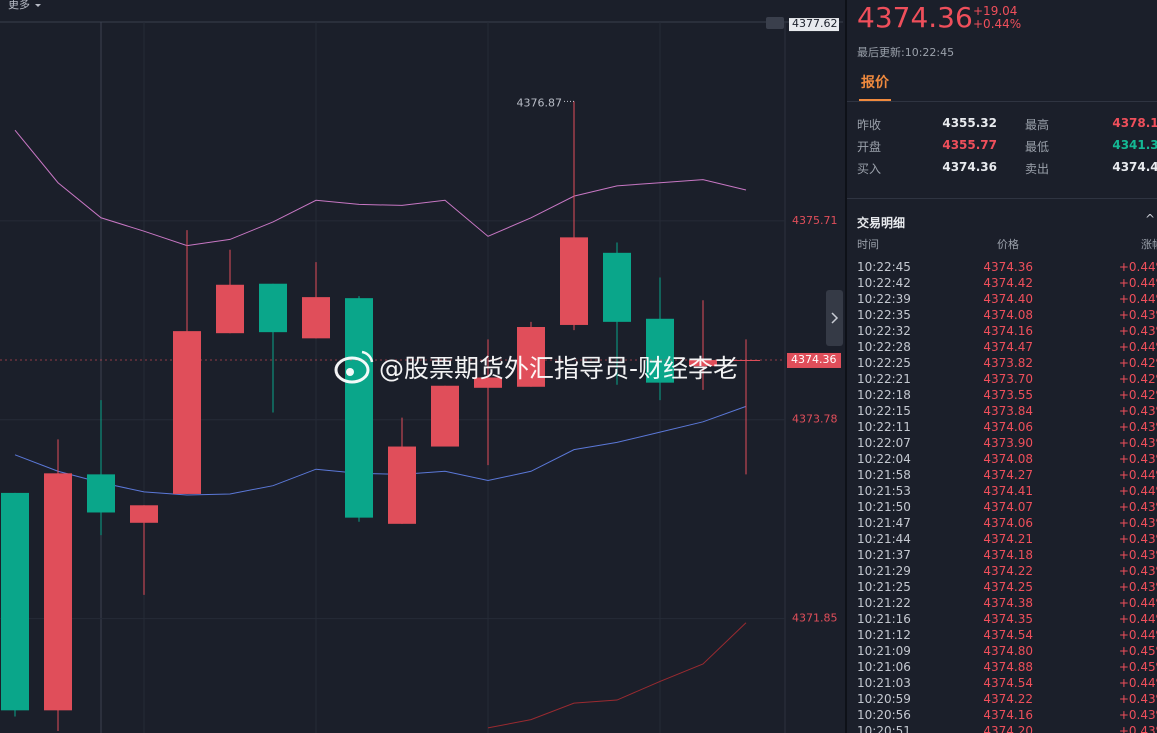  Describe the element at coordinates (884, 491) in the screenshot. I see `trade-time: 10:21:53` at that location.